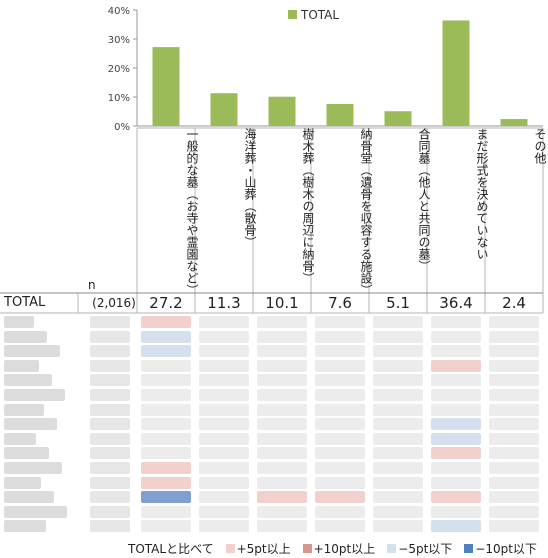  Describe the element at coordinates (307, 548) in the screenshot. I see `swatch-plus10` at that location.